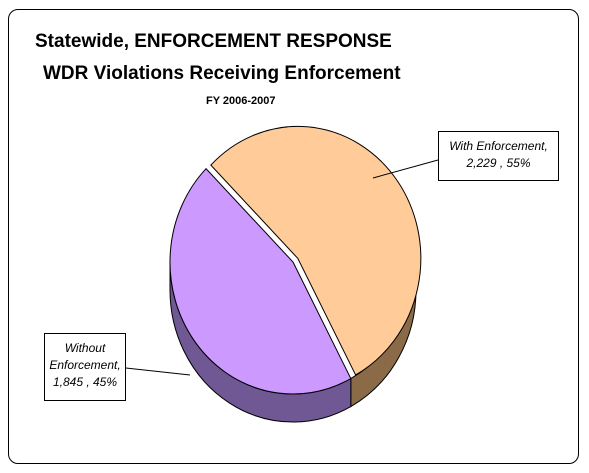 This screenshot has height=473, width=589. What do you see at coordinates (85, 348) in the screenshot?
I see `data-label-without-line1: Without` at bounding box center [85, 348].